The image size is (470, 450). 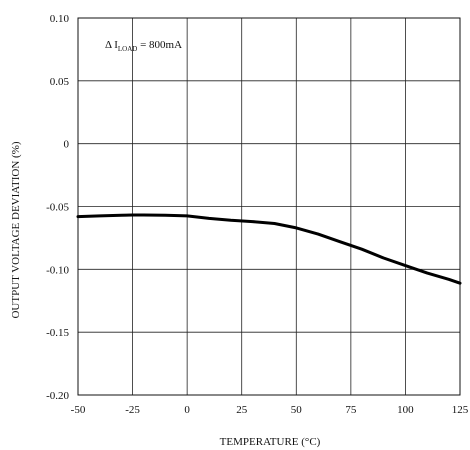 I want to click on y-tick-label: -0.10, so click(x=57, y=270).